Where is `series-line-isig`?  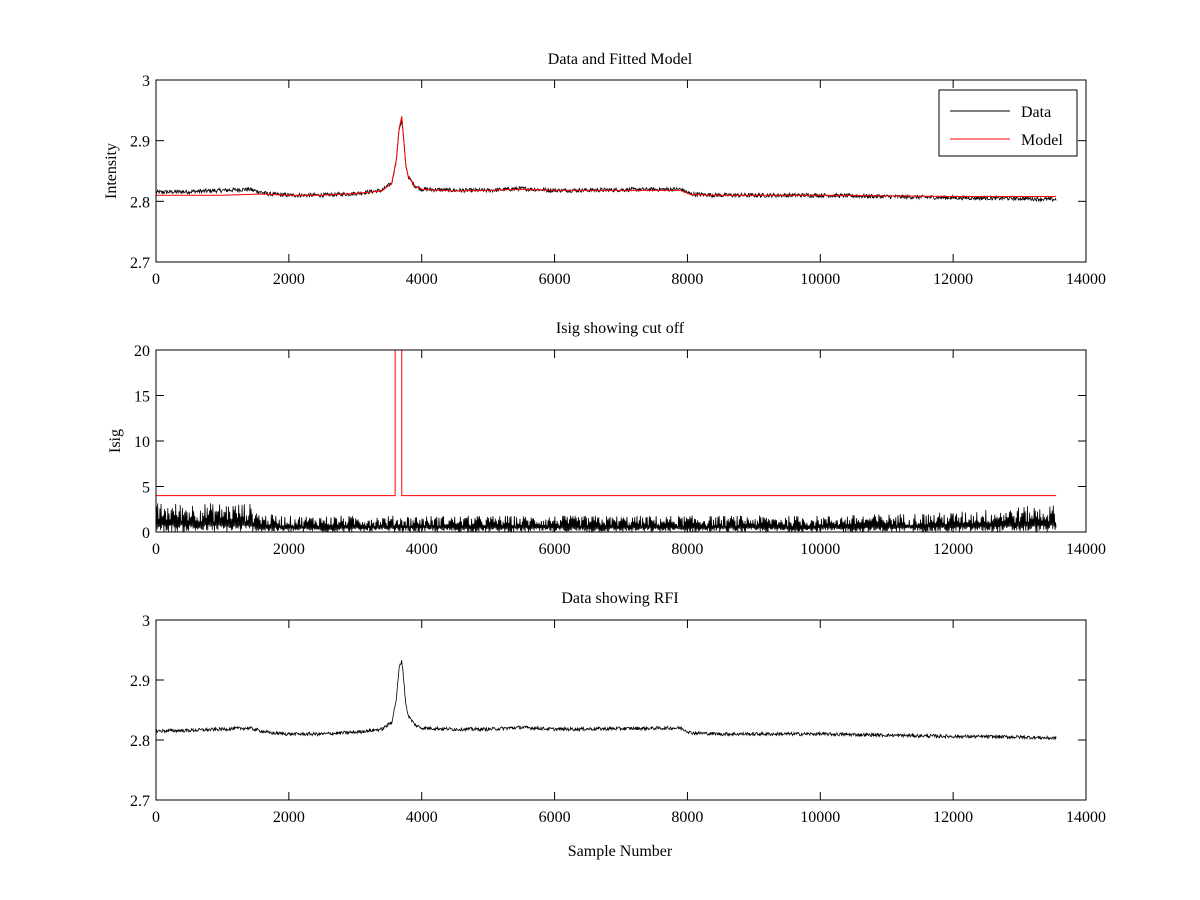
series-line-isig is located at coordinates (606, 517).